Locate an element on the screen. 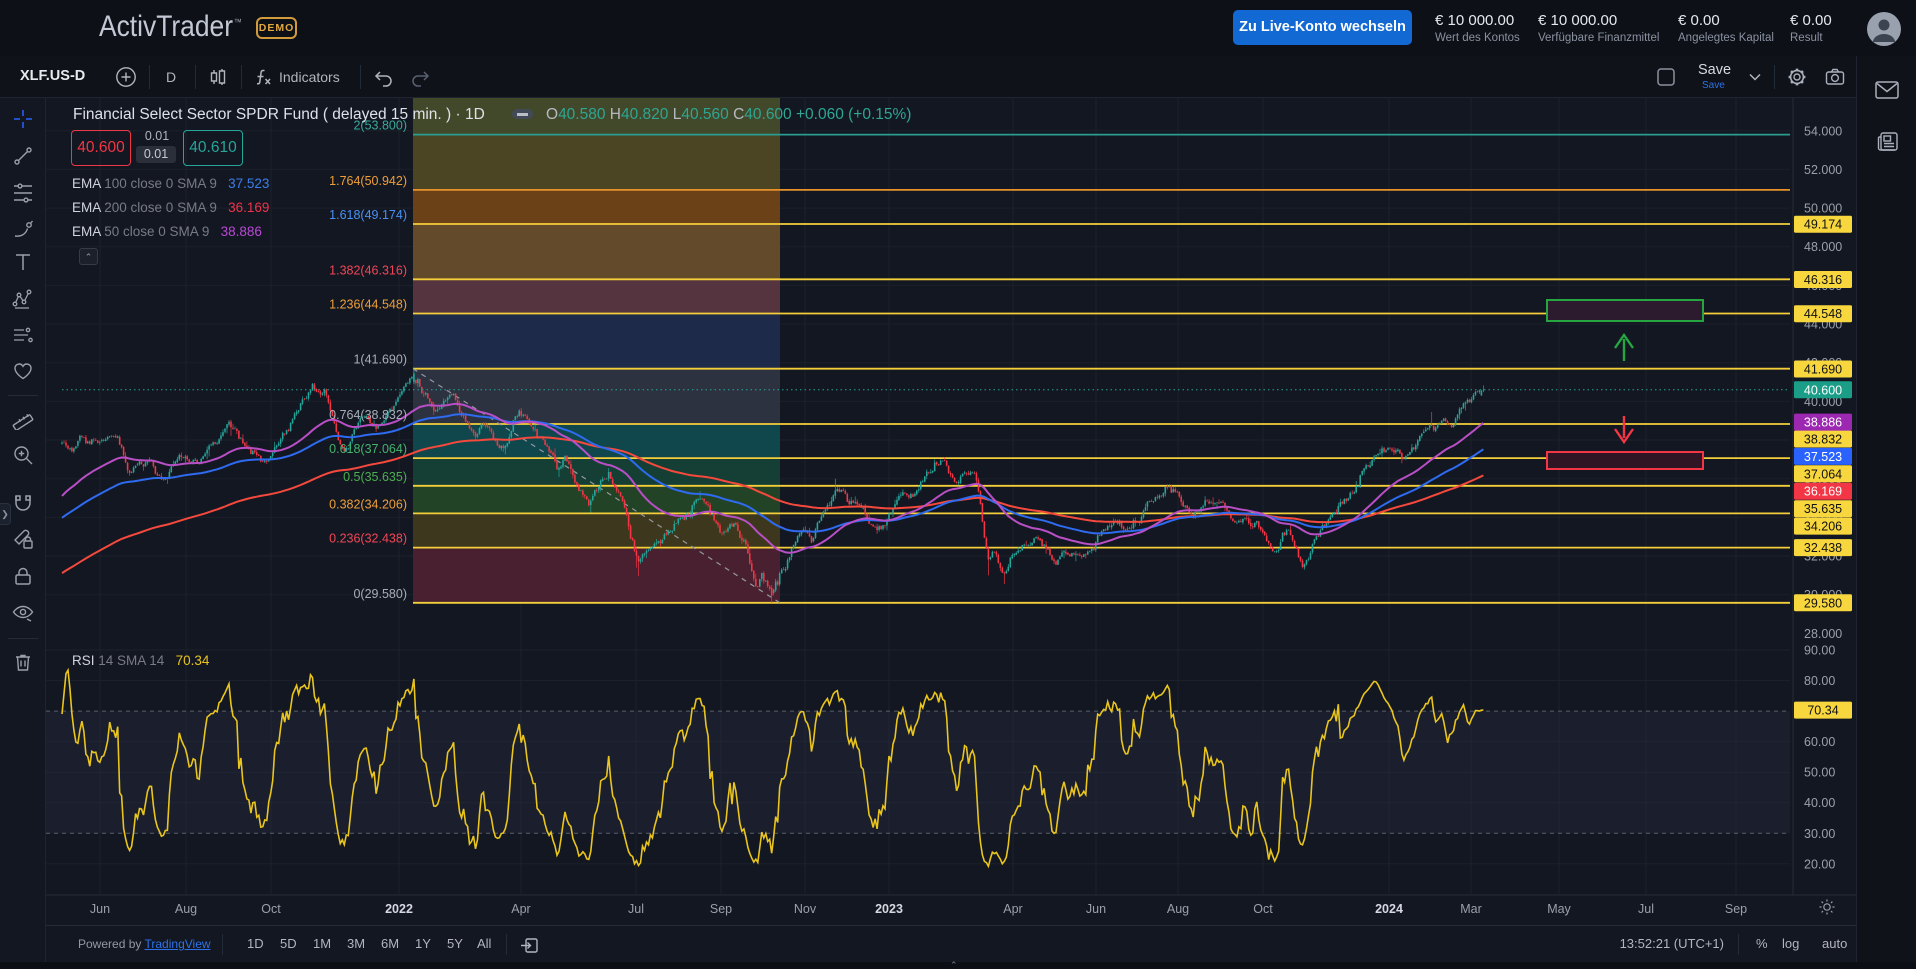 This screenshot has width=1916, height=969. svg-text: 52.000 is located at coordinates (1823, 170).